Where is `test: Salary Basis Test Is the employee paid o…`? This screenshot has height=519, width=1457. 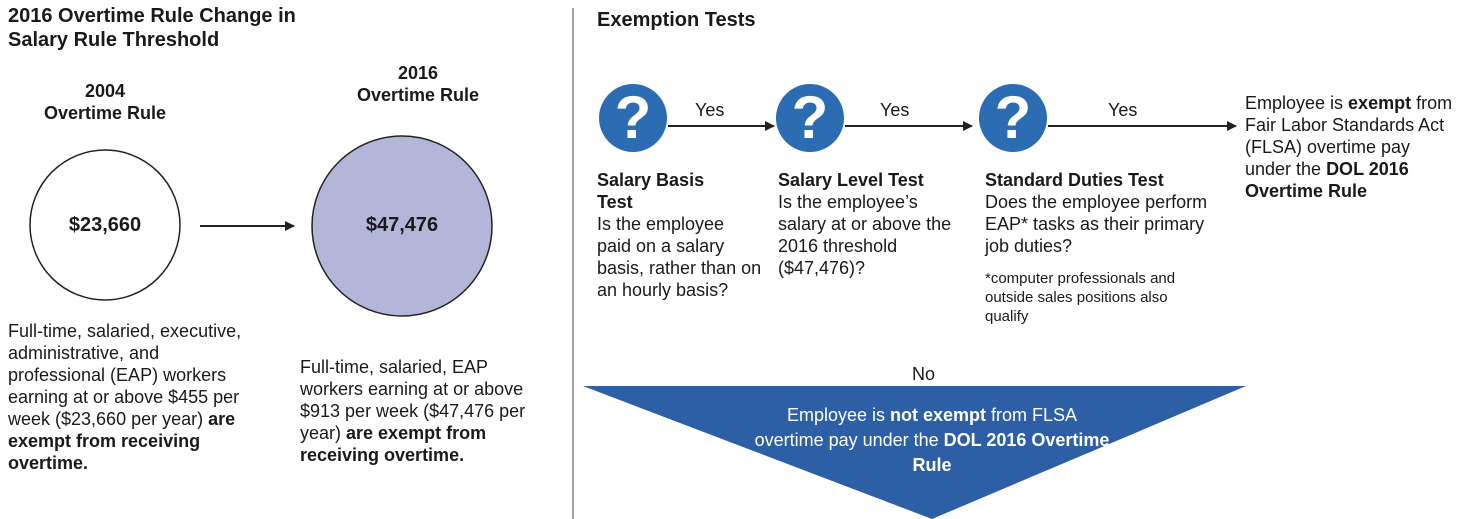 test: Salary Basis Test Is the employee paid o… is located at coordinates (679, 235).